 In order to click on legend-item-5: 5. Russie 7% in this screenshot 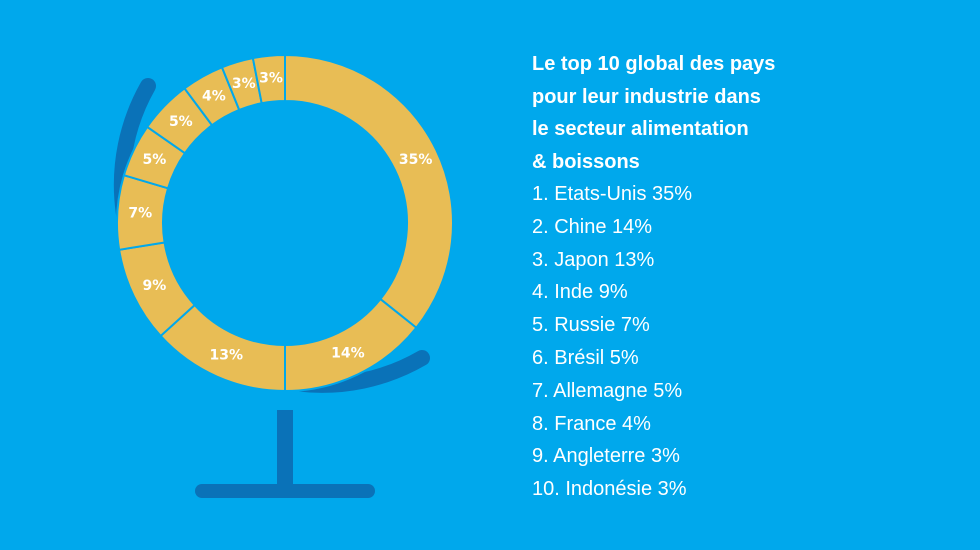, I will do `click(591, 325)`.